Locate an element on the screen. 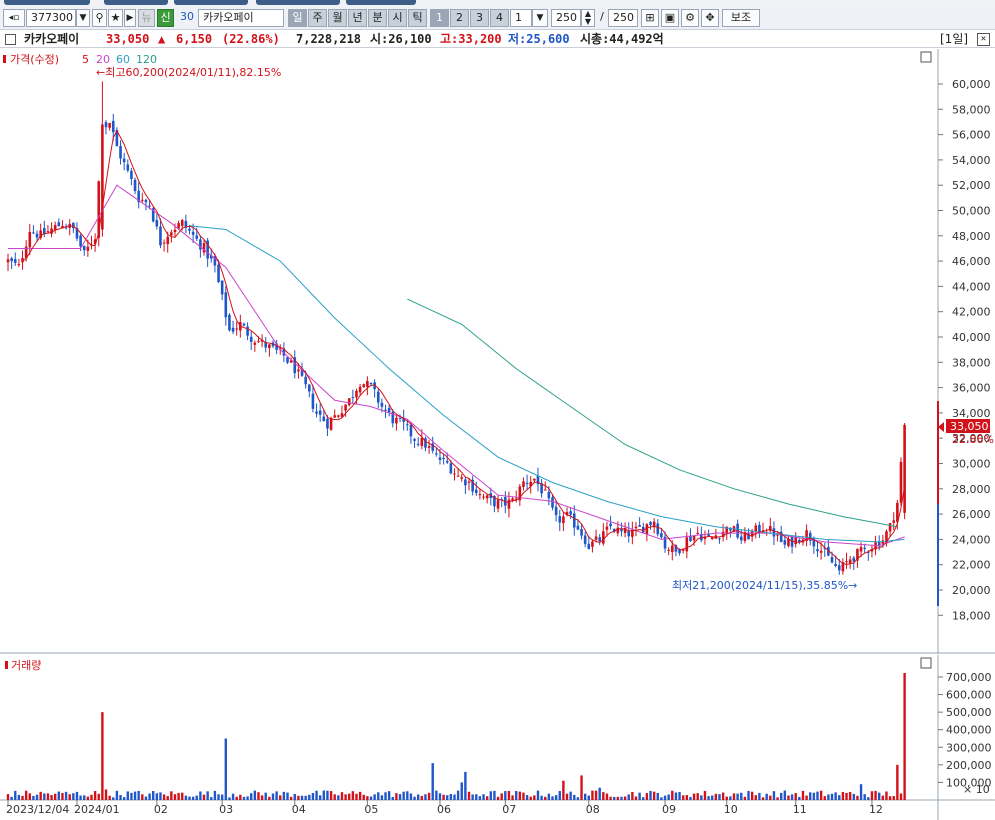 This screenshot has height=820, width=995. today-range-bar-down is located at coordinates (938, 555).